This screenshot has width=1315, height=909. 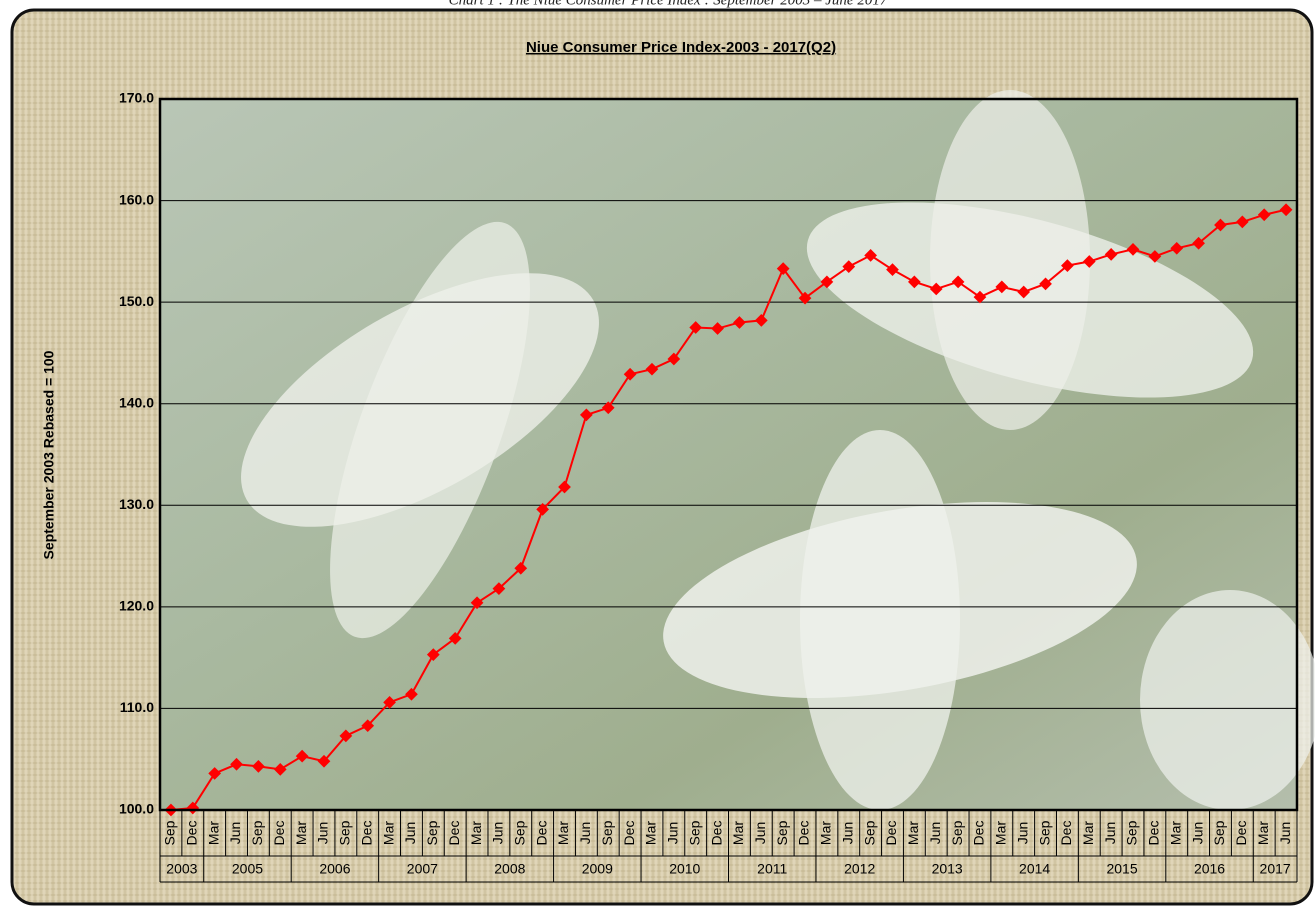 What do you see at coordinates (136, 402) in the screenshot?
I see `y-tick-label: 140.0` at bounding box center [136, 402].